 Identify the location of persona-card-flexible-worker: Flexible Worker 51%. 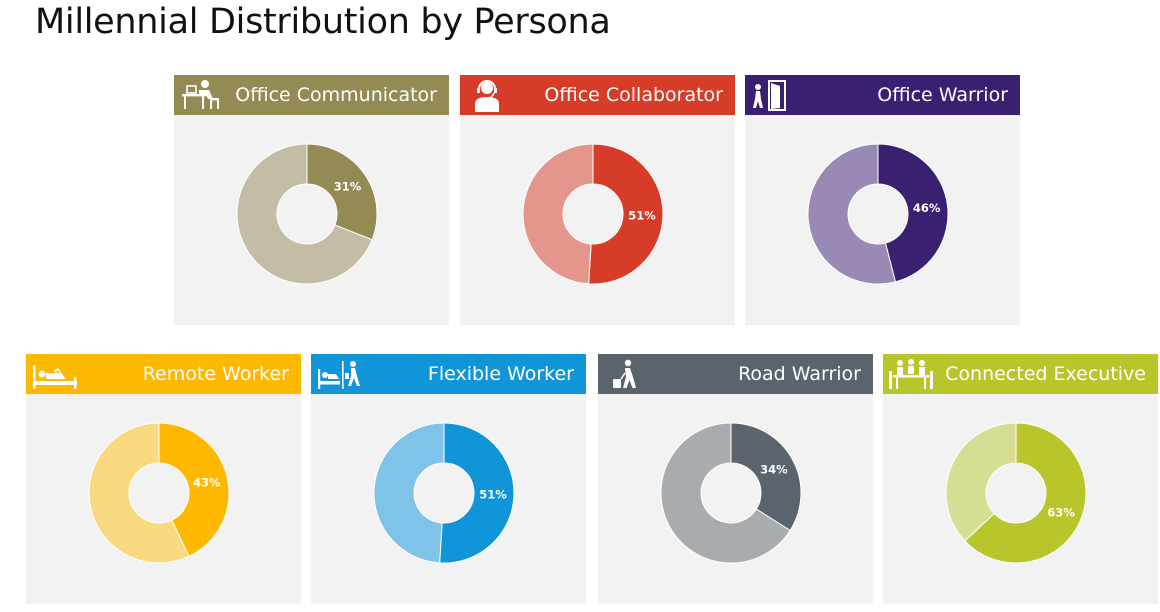
(448, 479).